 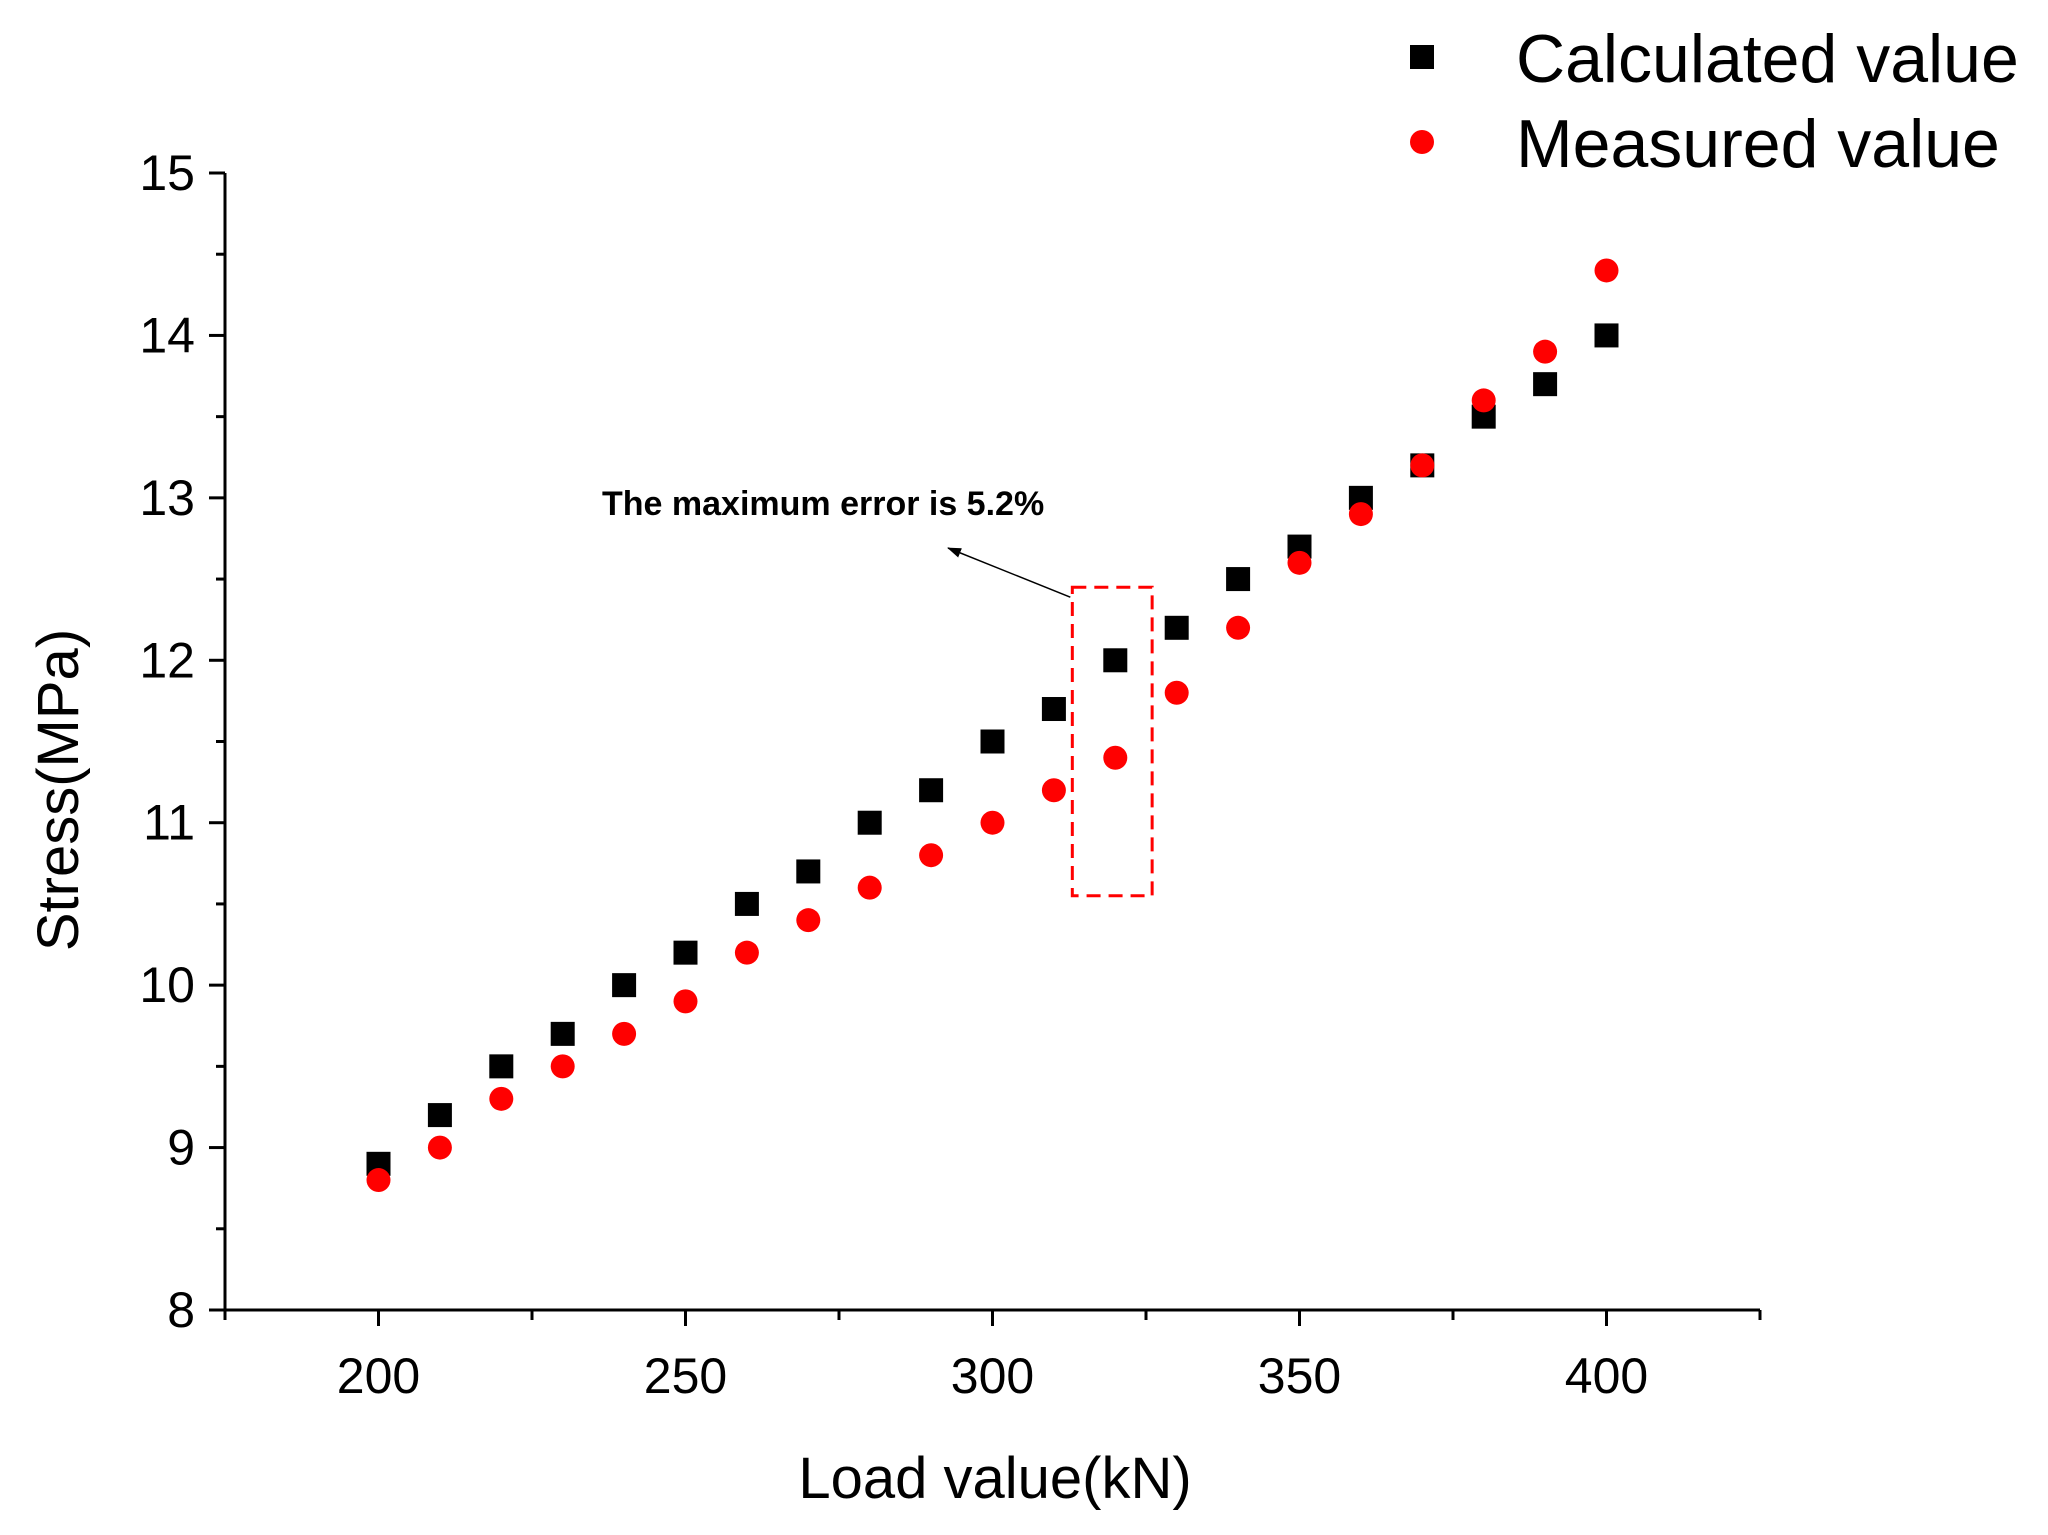 What do you see at coordinates (878, 691) in the screenshot?
I see `annotation: The maximum error is 5.2%` at bounding box center [878, 691].